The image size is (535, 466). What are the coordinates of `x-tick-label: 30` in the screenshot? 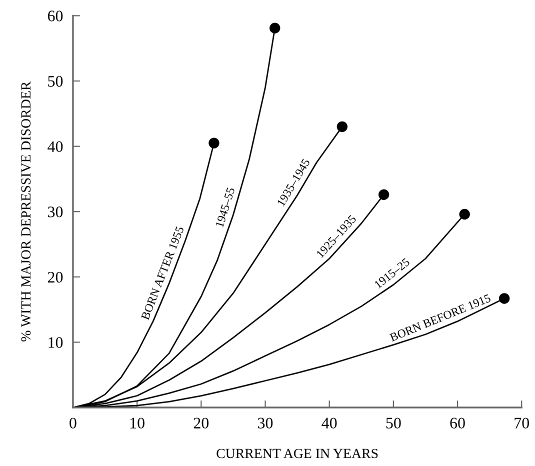 It's located at (265, 423).